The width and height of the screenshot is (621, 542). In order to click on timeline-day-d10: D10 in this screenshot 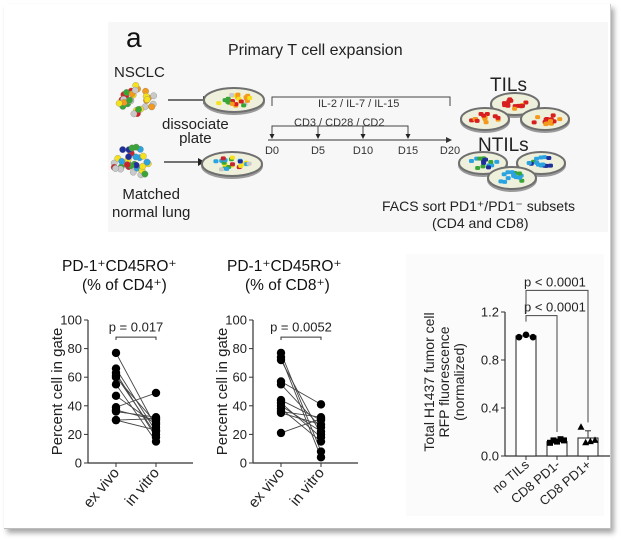, I will do `click(363, 151)`.